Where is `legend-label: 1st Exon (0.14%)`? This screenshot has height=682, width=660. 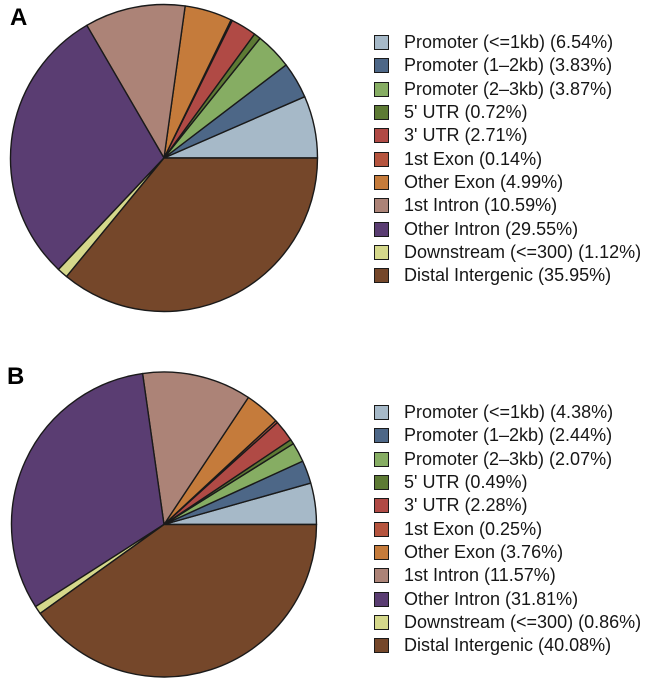
legend-label: 1st Exon (0.14%) is located at coordinates (473, 158).